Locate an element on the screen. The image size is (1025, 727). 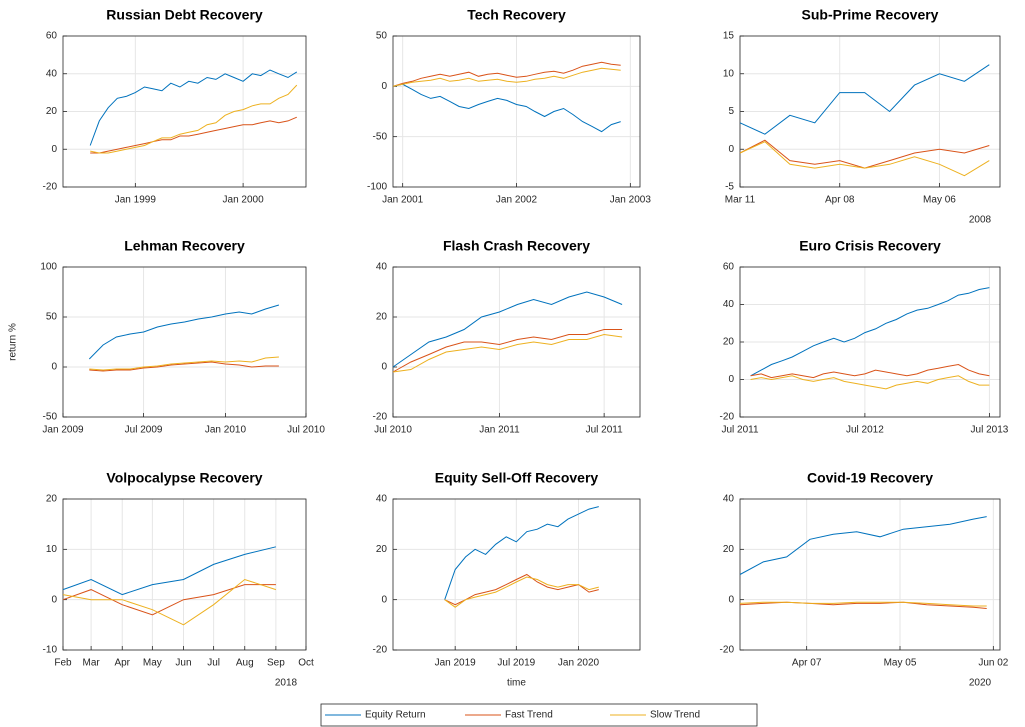
x-axis-label: time is located at coordinates (516, 683).